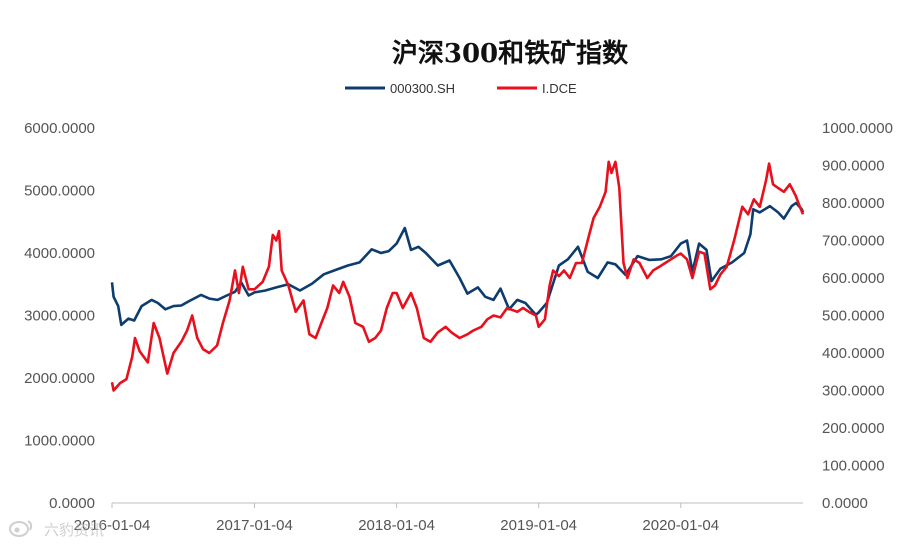 This screenshot has width=915, height=548. Describe the element at coordinates (853, 428) in the screenshot. I see `y-right-tick-label: 200.0000` at that location.